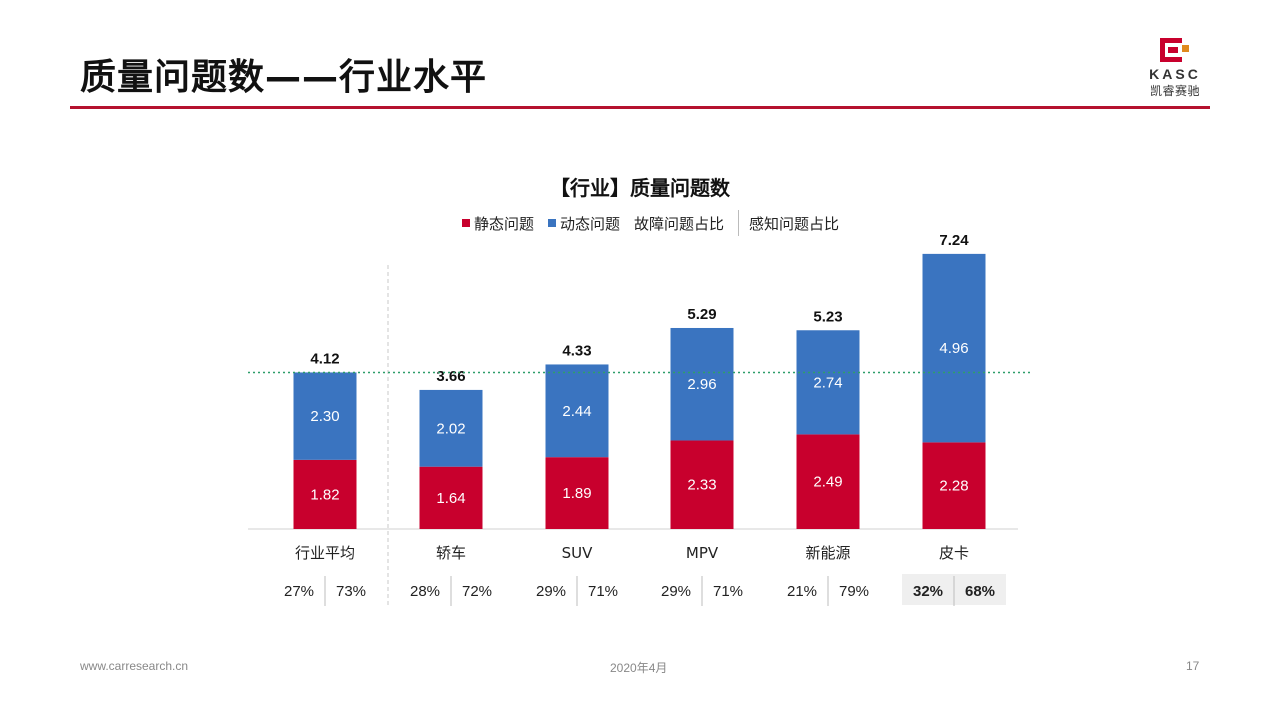 Image resolution: width=1280 pixels, height=720 pixels. Describe the element at coordinates (284, 77) in the screenshot. I see `page-title: 质量问题数——行业水平` at that location.